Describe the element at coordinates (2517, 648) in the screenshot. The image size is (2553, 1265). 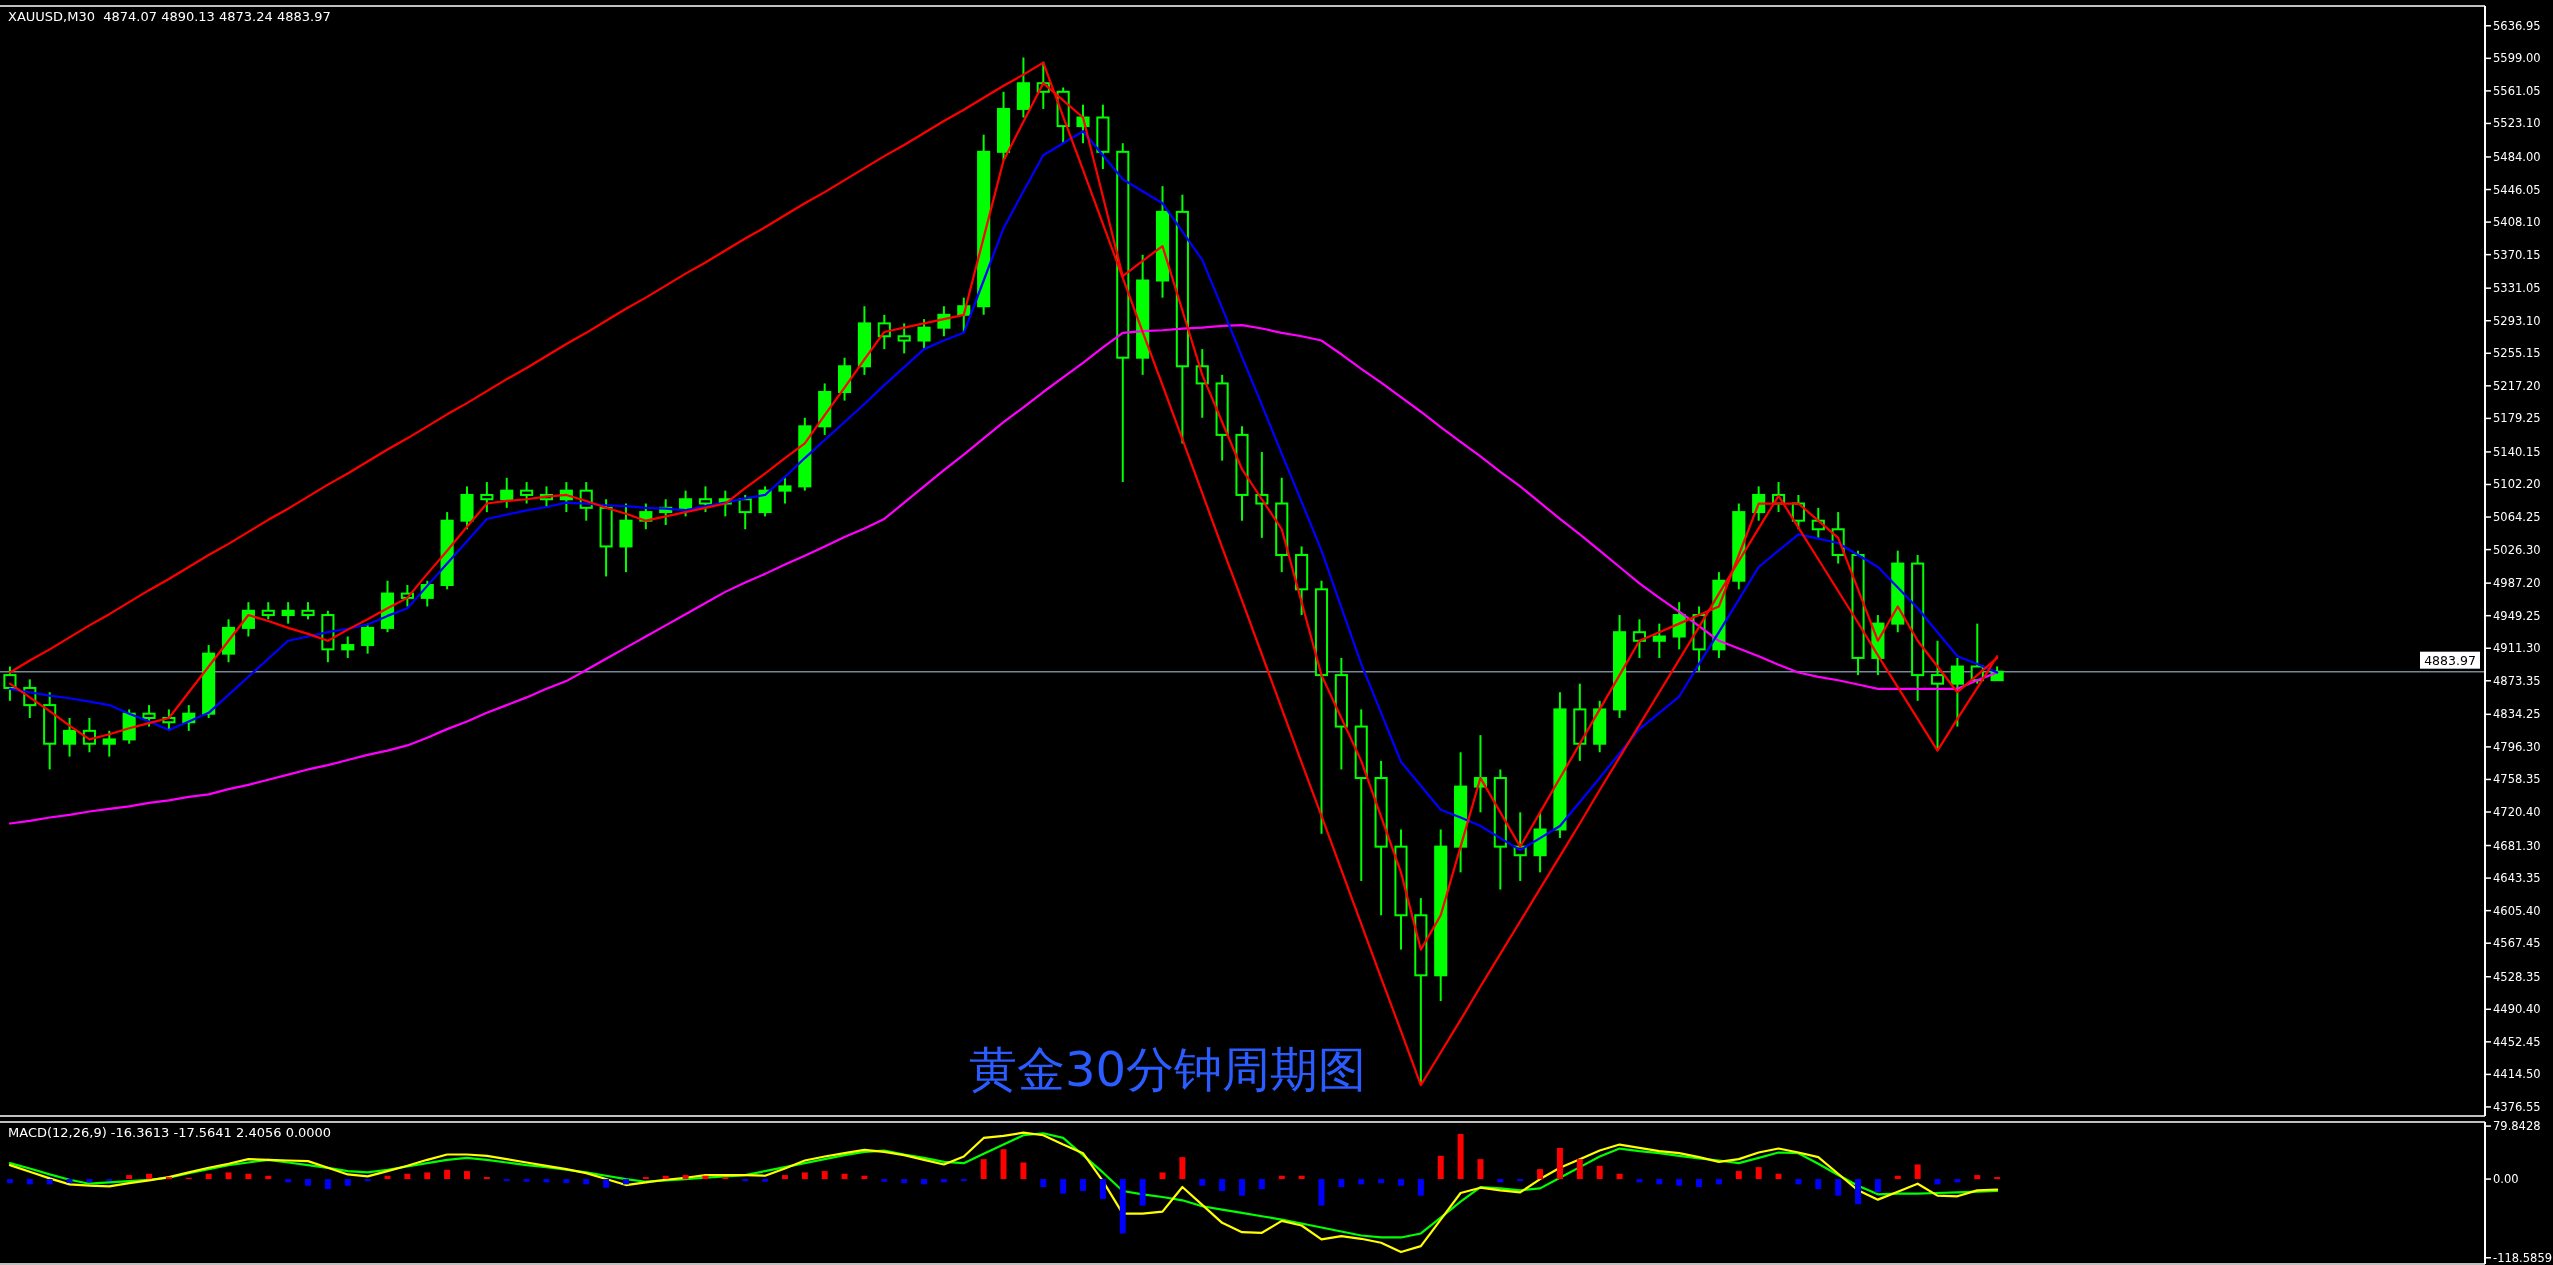
I see `y-tick-label: 4911.30` at that location.